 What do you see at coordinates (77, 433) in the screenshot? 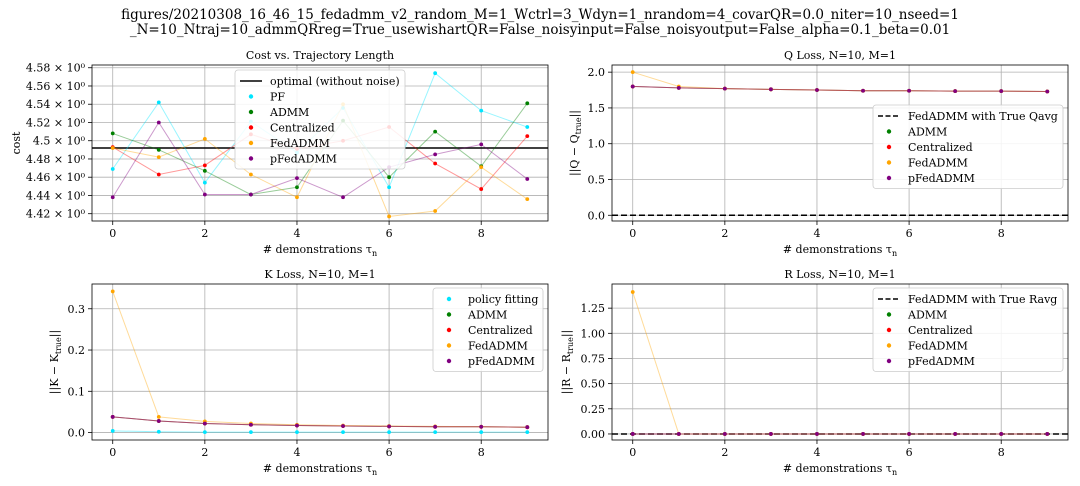
I see `y-tick-label: 0.0` at bounding box center [77, 433].